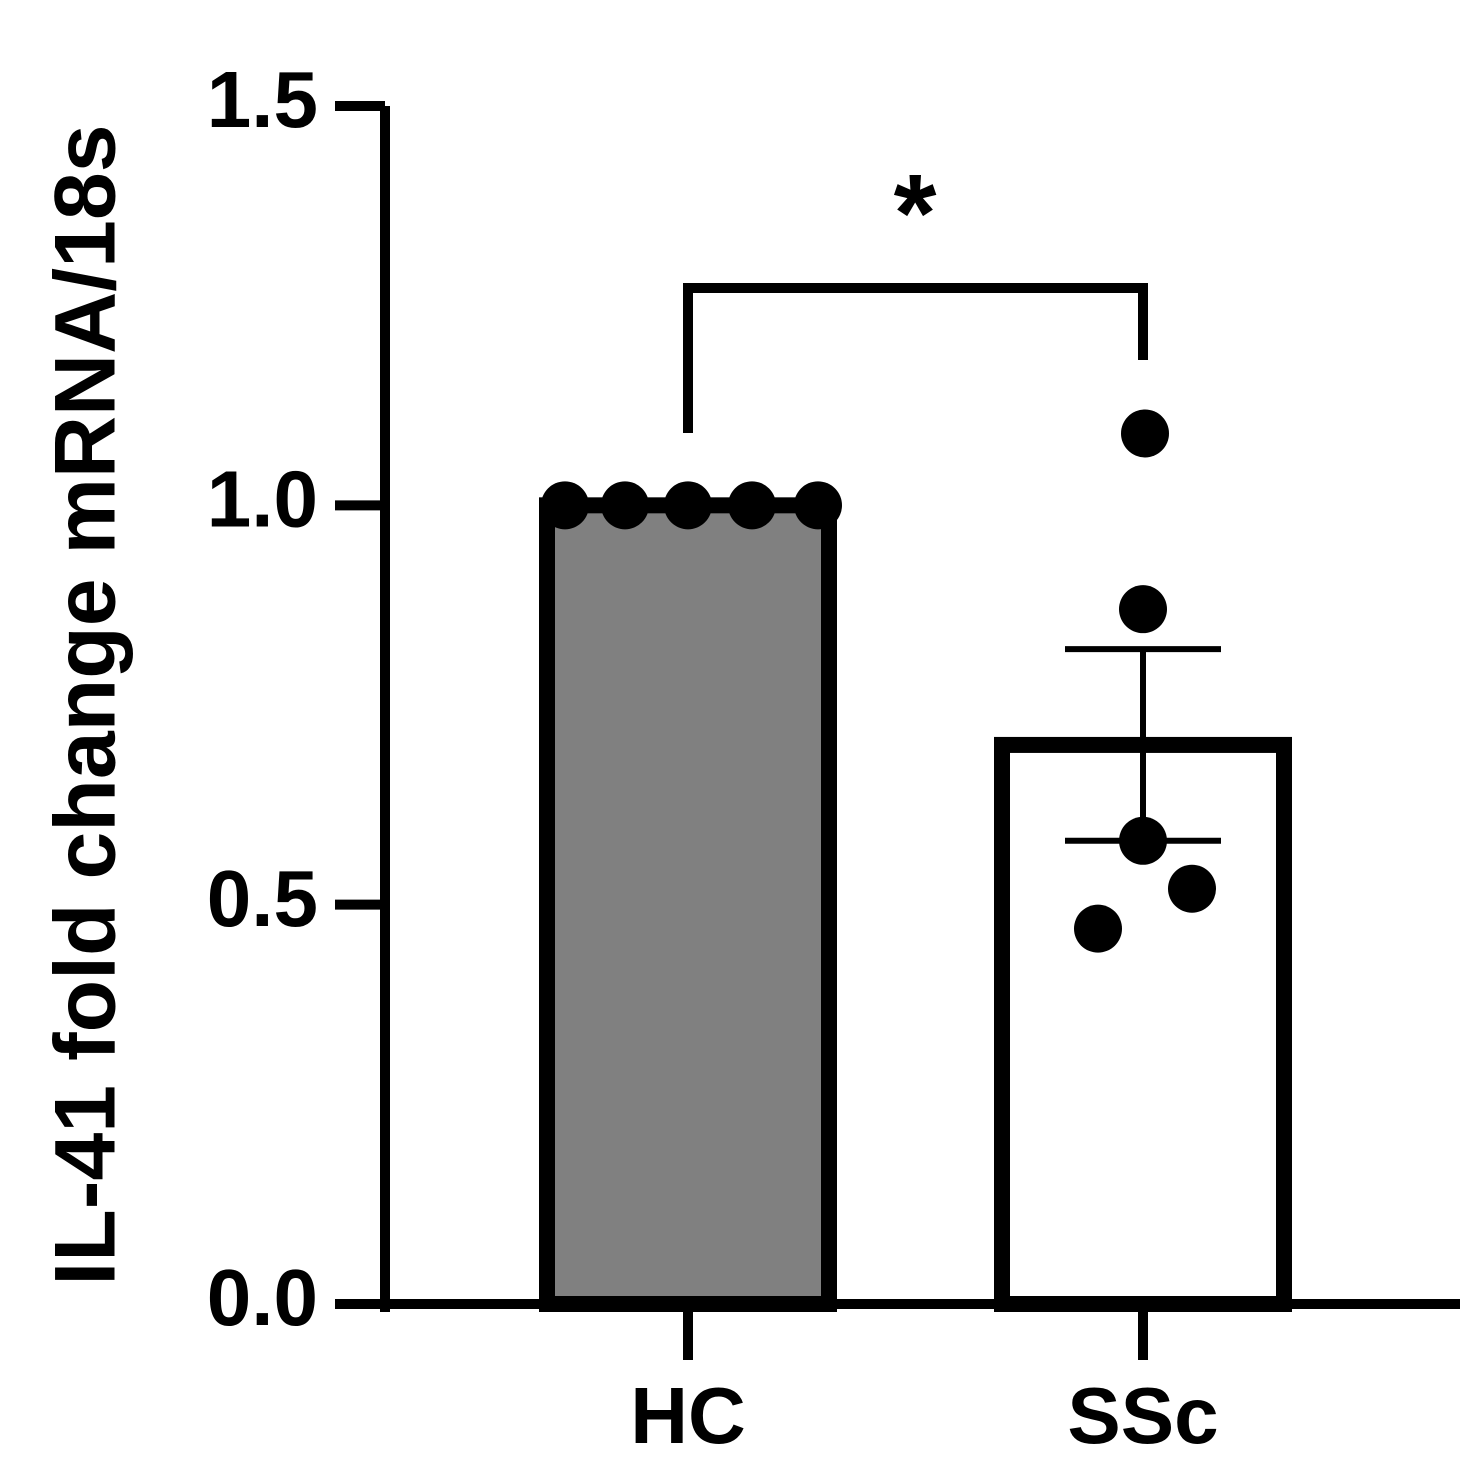 This screenshot has width=1481, height=1481. Describe the element at coordinates (262, 99) in the screenshot. I see `y-tick-label: 1.5` at that location.